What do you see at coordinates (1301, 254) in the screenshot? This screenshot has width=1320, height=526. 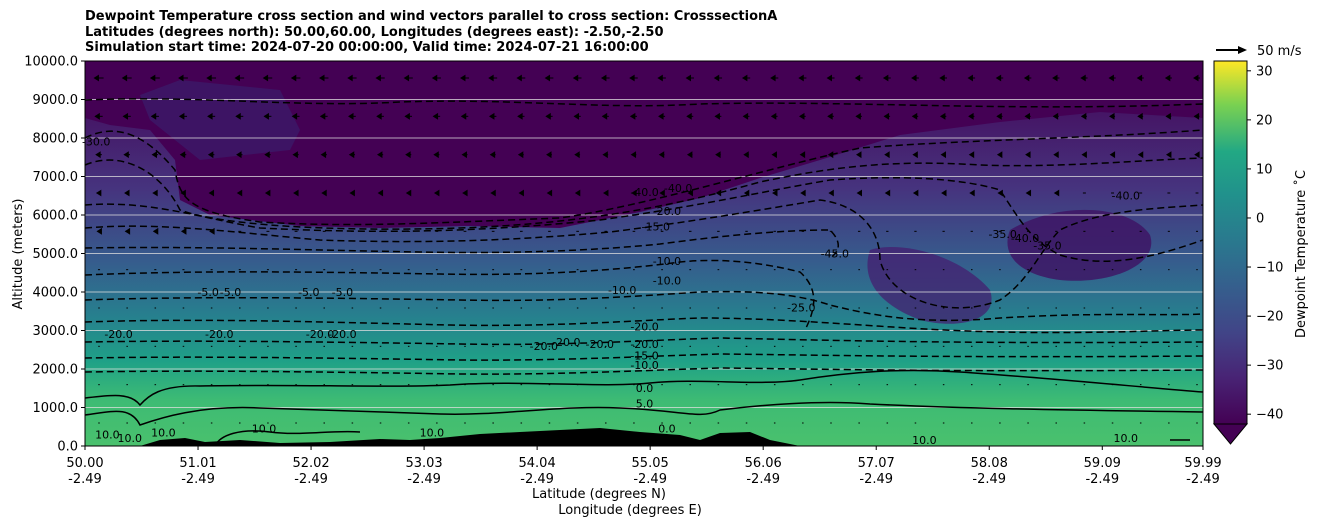 I see `colorbar-label: Dewpoint Temperature ˚C` at bounding box center [1301, 254].